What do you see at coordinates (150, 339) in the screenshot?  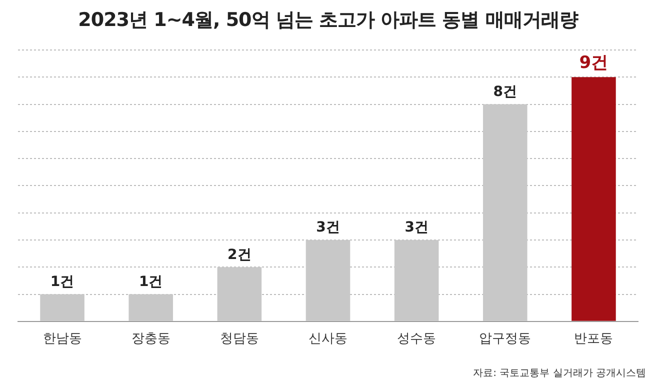 I see `x-tick-label: 장충동` at bounding box center [150, 339].